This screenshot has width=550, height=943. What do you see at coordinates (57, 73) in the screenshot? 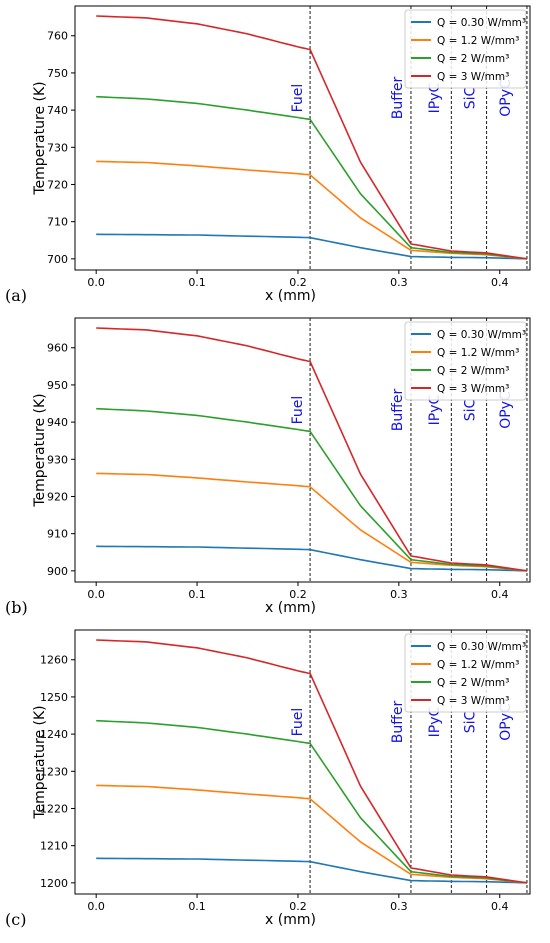
I see `y-tick-label: 750` at bounding box center [57, 73].